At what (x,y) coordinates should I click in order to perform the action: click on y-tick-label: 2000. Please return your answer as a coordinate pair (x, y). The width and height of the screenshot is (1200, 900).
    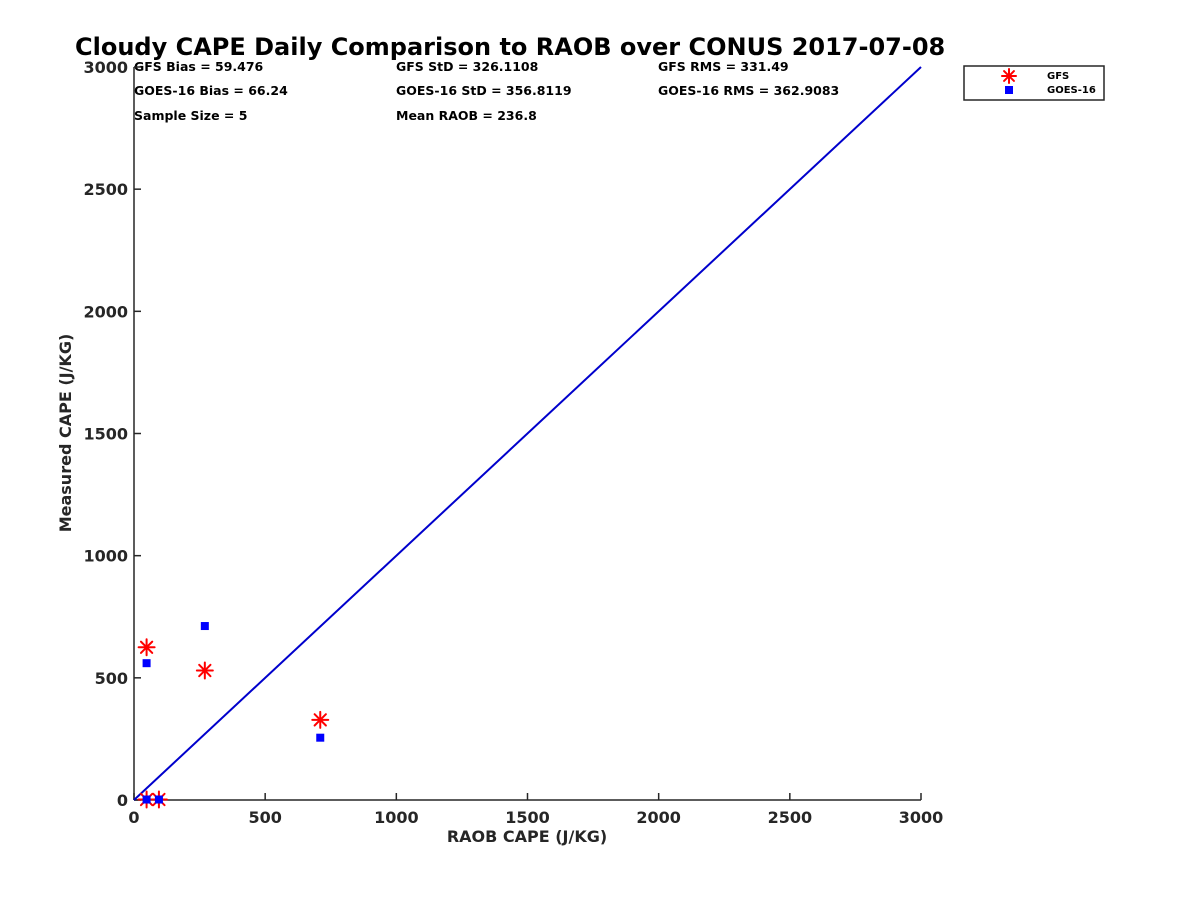
    Looking at the image, I should click on (105, 311).